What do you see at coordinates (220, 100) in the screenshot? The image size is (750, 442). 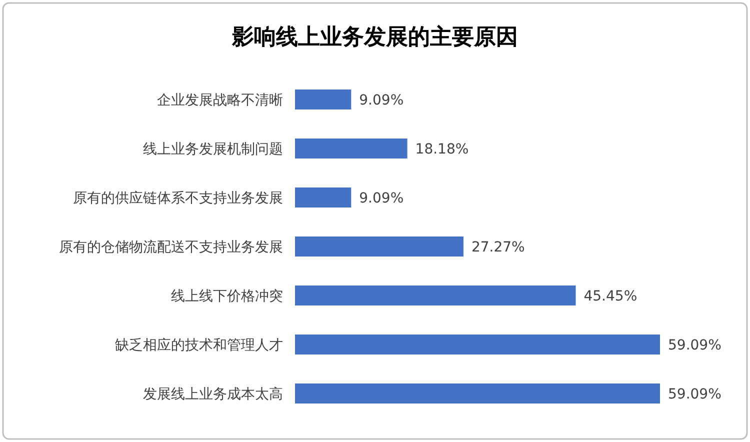 I see `y-tick-label: 企业发展战略不清晰` at bounding box center [220, 100].